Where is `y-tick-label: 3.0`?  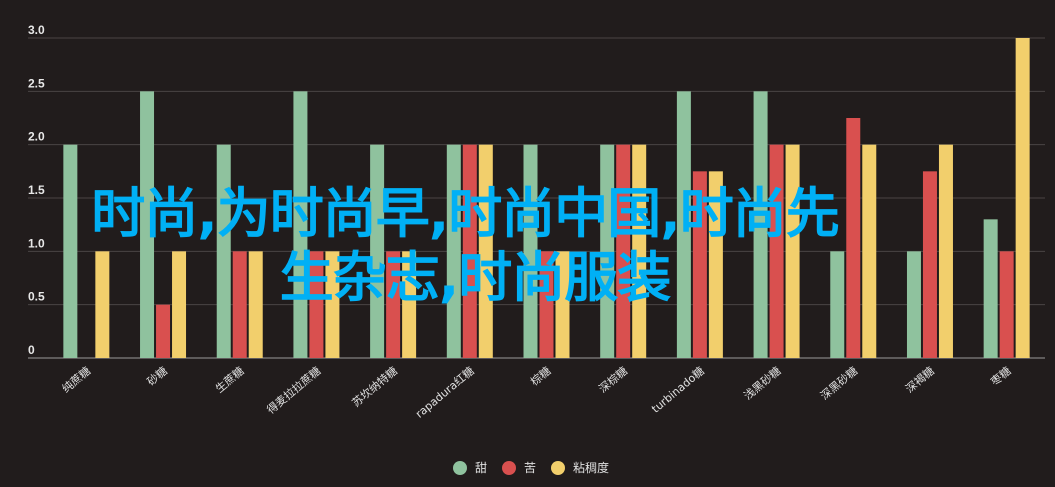
y-tick-label: 3.0 is located at coordinates (36, 30).